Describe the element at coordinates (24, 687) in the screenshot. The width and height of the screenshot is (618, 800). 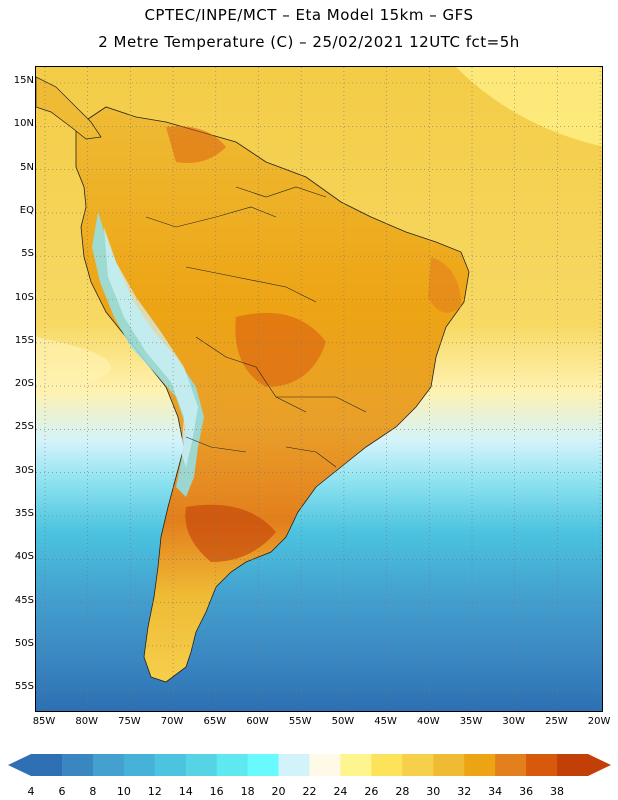
I see `lat-label-55s: 55S` at that location.